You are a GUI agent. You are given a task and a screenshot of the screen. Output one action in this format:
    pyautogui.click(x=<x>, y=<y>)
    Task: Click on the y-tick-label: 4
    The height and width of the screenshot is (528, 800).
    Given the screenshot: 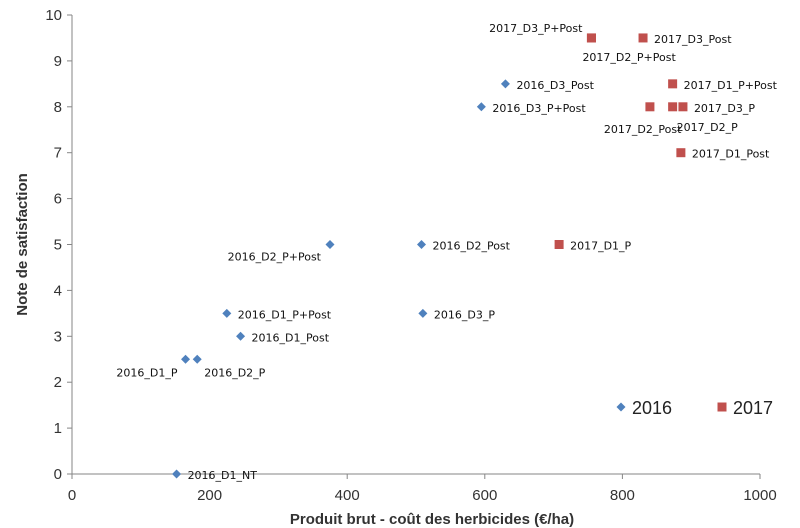 What is the action you would take?
    pyautogui.click(x=58, y=290)
    